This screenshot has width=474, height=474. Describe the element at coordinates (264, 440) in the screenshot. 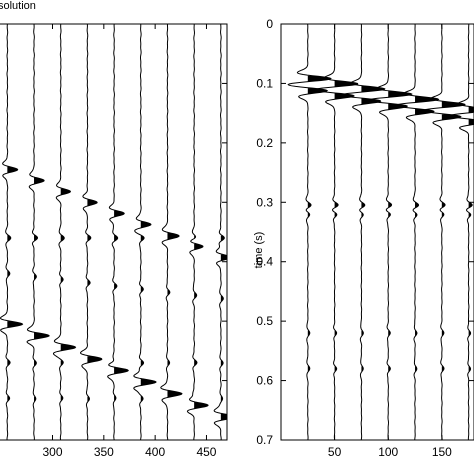

I see `y-tick-label: 0.7` at that location.